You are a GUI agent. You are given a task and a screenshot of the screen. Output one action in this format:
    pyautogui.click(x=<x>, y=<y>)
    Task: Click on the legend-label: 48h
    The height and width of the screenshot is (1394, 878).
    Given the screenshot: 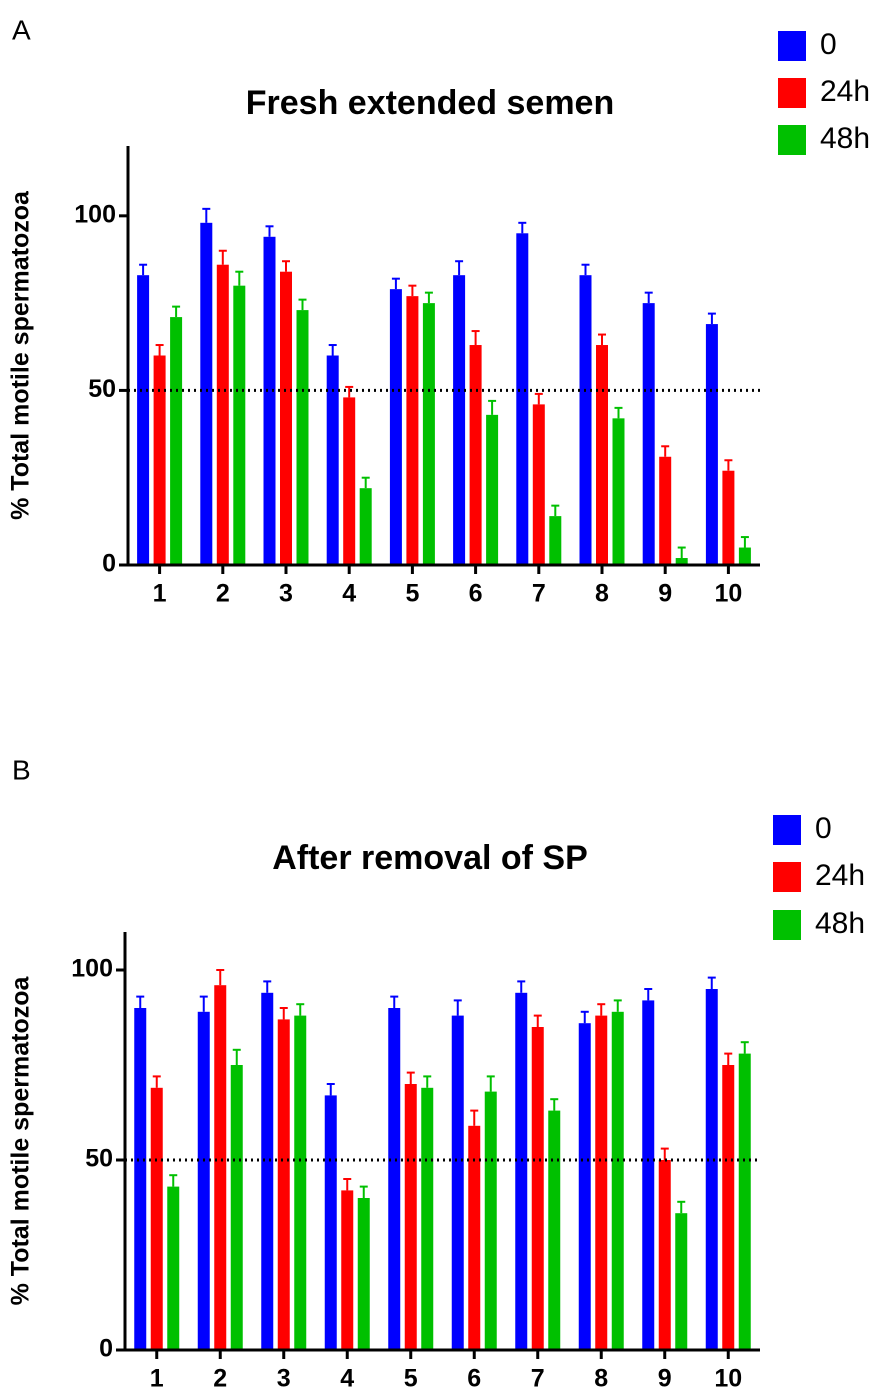 What is the action you would take?
    pyautogui.click(x=845, y=138)
    